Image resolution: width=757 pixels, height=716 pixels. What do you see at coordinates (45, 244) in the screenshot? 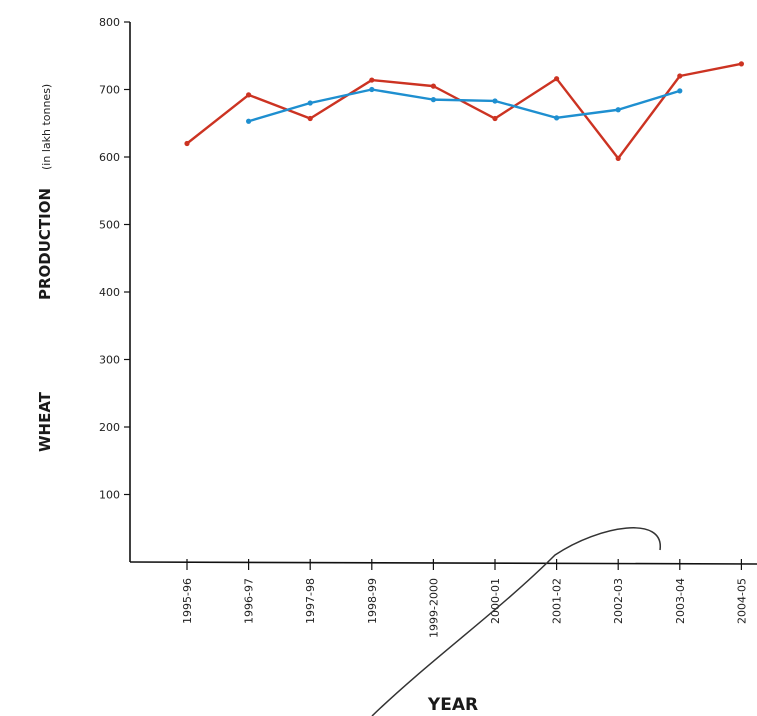
I see `y-axis-label-production: PRODUCTION` at bounding box center [45, 244].